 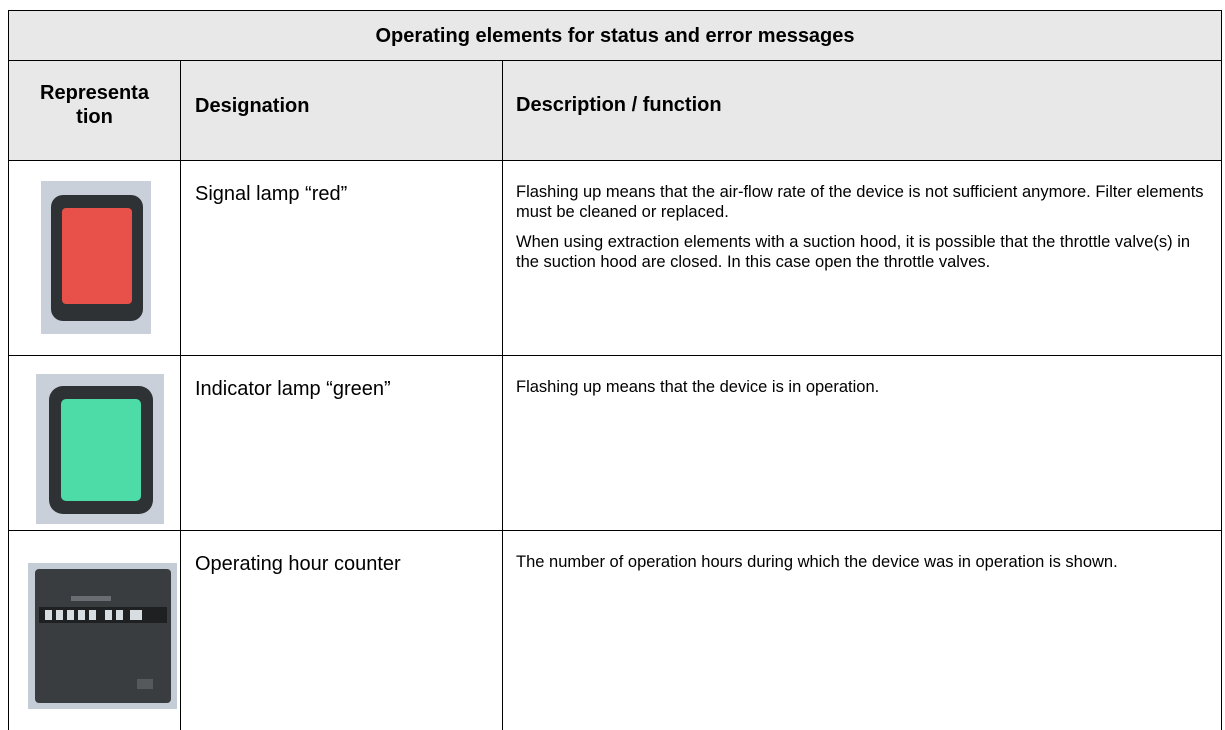 What do you see at coordinates (100, 449) in the screenshot?
I see `green-lamp-icon` at bounding box center [100, 449].